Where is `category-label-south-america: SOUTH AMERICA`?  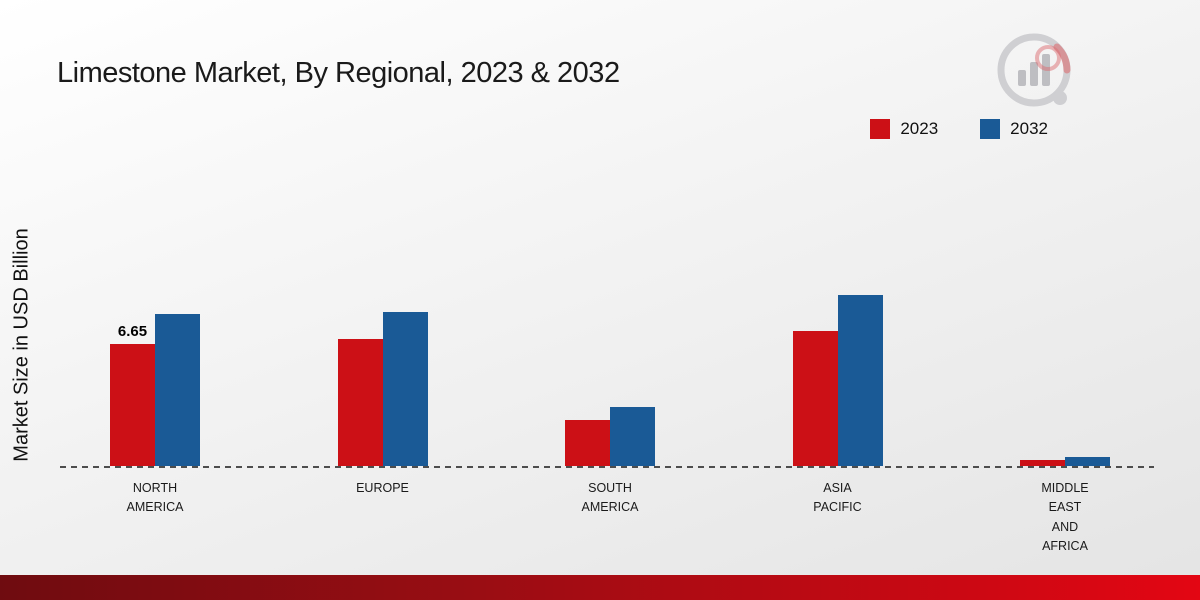
category-label-south-america: SOUTH AMERICA is located at coordinates (610, 498).